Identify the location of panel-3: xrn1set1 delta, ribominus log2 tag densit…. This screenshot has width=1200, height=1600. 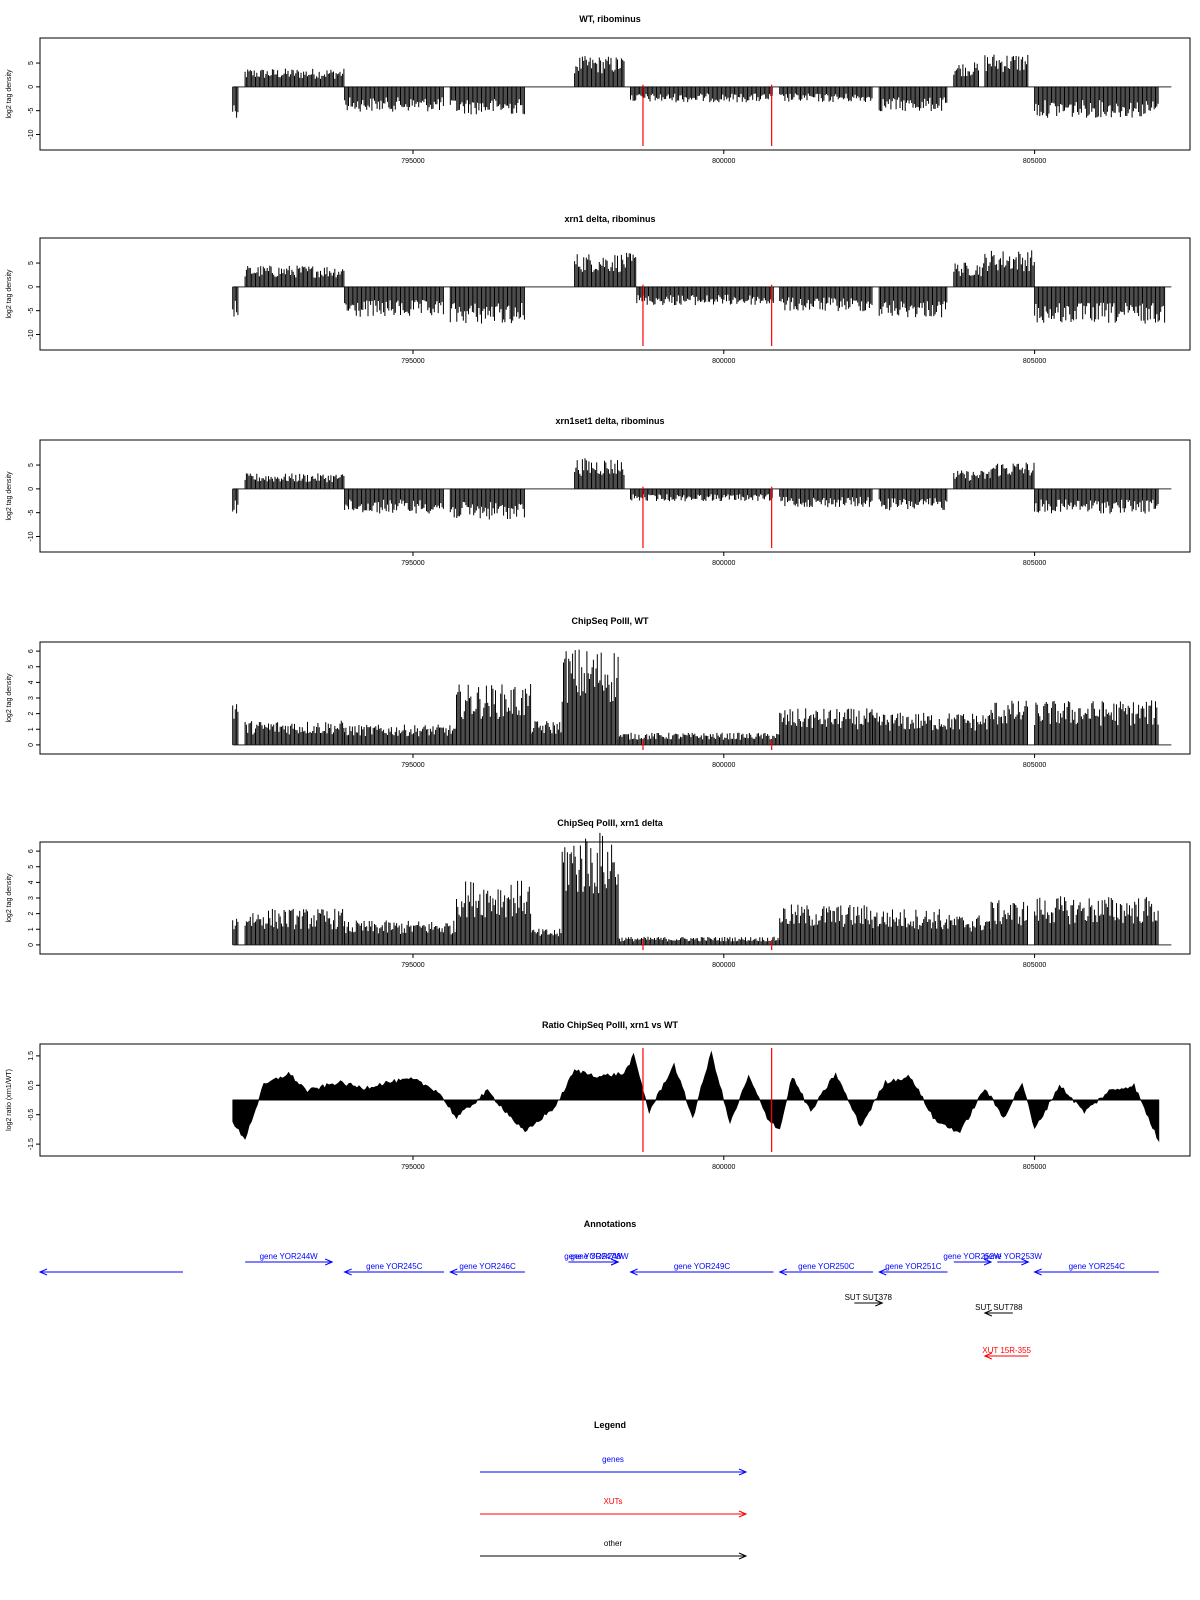
(598, 491).